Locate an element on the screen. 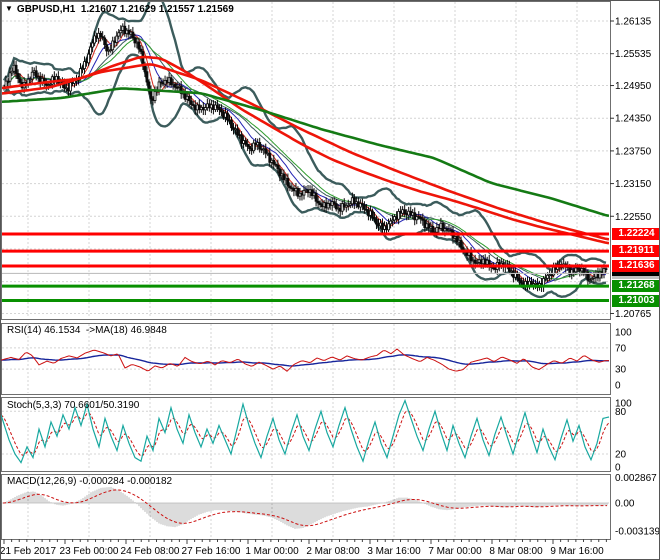 This screenshot has width=660, height=560. time-label: 23 Feb 00:00 is located at coordinates (89, 551).